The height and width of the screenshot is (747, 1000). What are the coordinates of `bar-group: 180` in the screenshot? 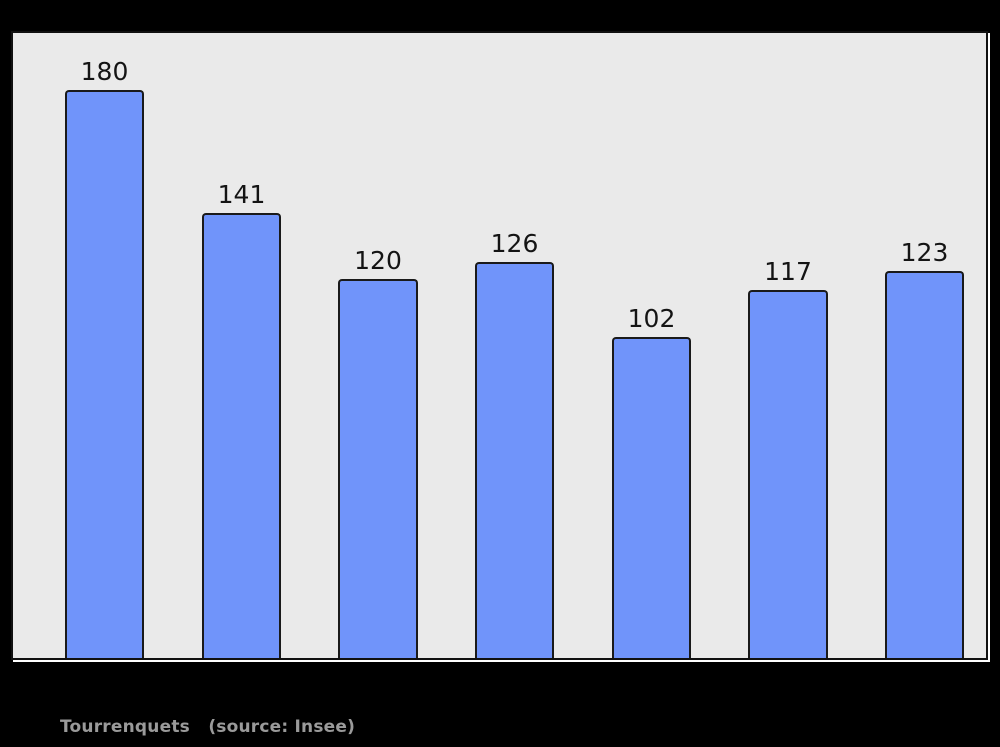 It's located at (104, 358).